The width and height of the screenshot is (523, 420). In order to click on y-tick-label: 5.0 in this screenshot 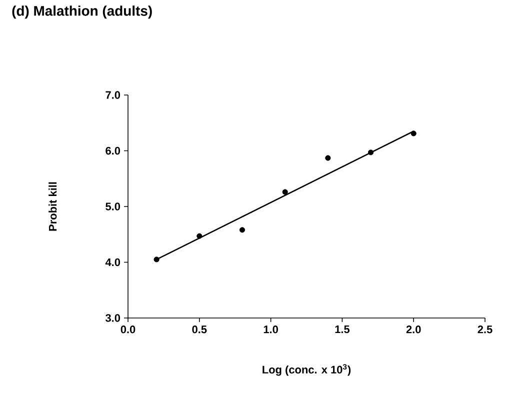, I will do `click(113, 206)`.